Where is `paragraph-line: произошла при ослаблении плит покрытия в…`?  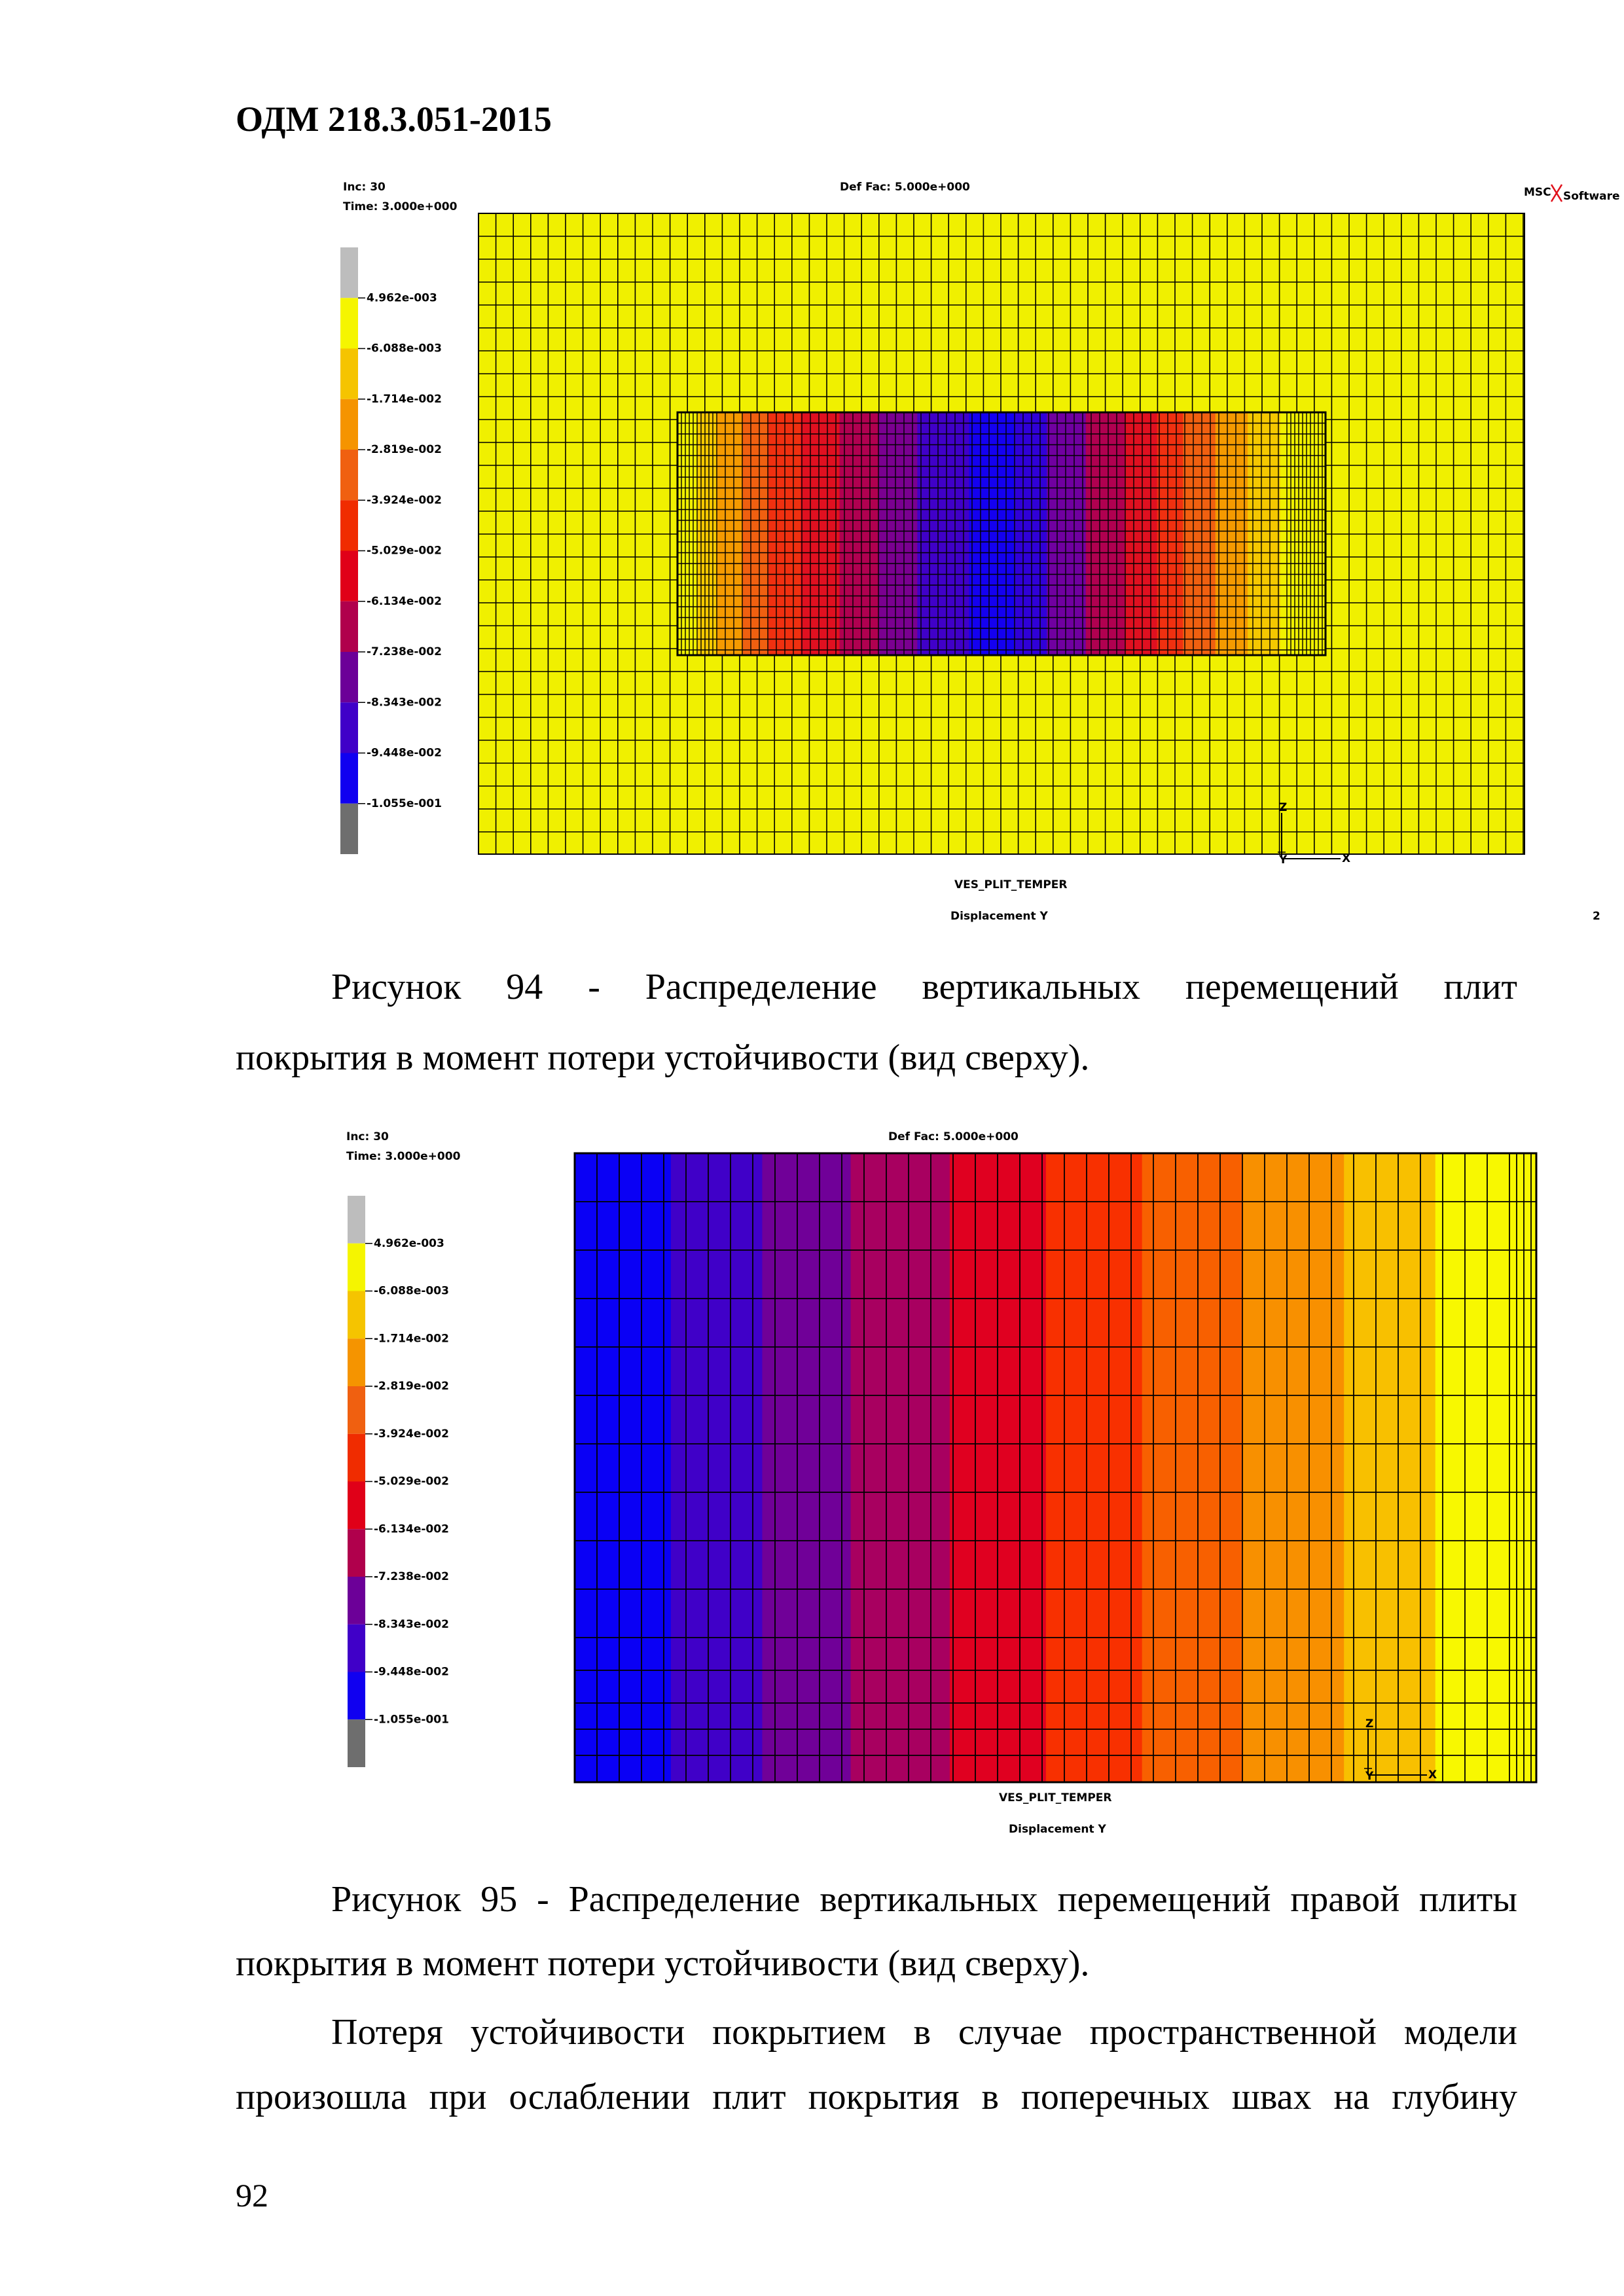
paragraph-line: произошла при ослаблении плит покрытия в… is located at coordinates (876, 2097).